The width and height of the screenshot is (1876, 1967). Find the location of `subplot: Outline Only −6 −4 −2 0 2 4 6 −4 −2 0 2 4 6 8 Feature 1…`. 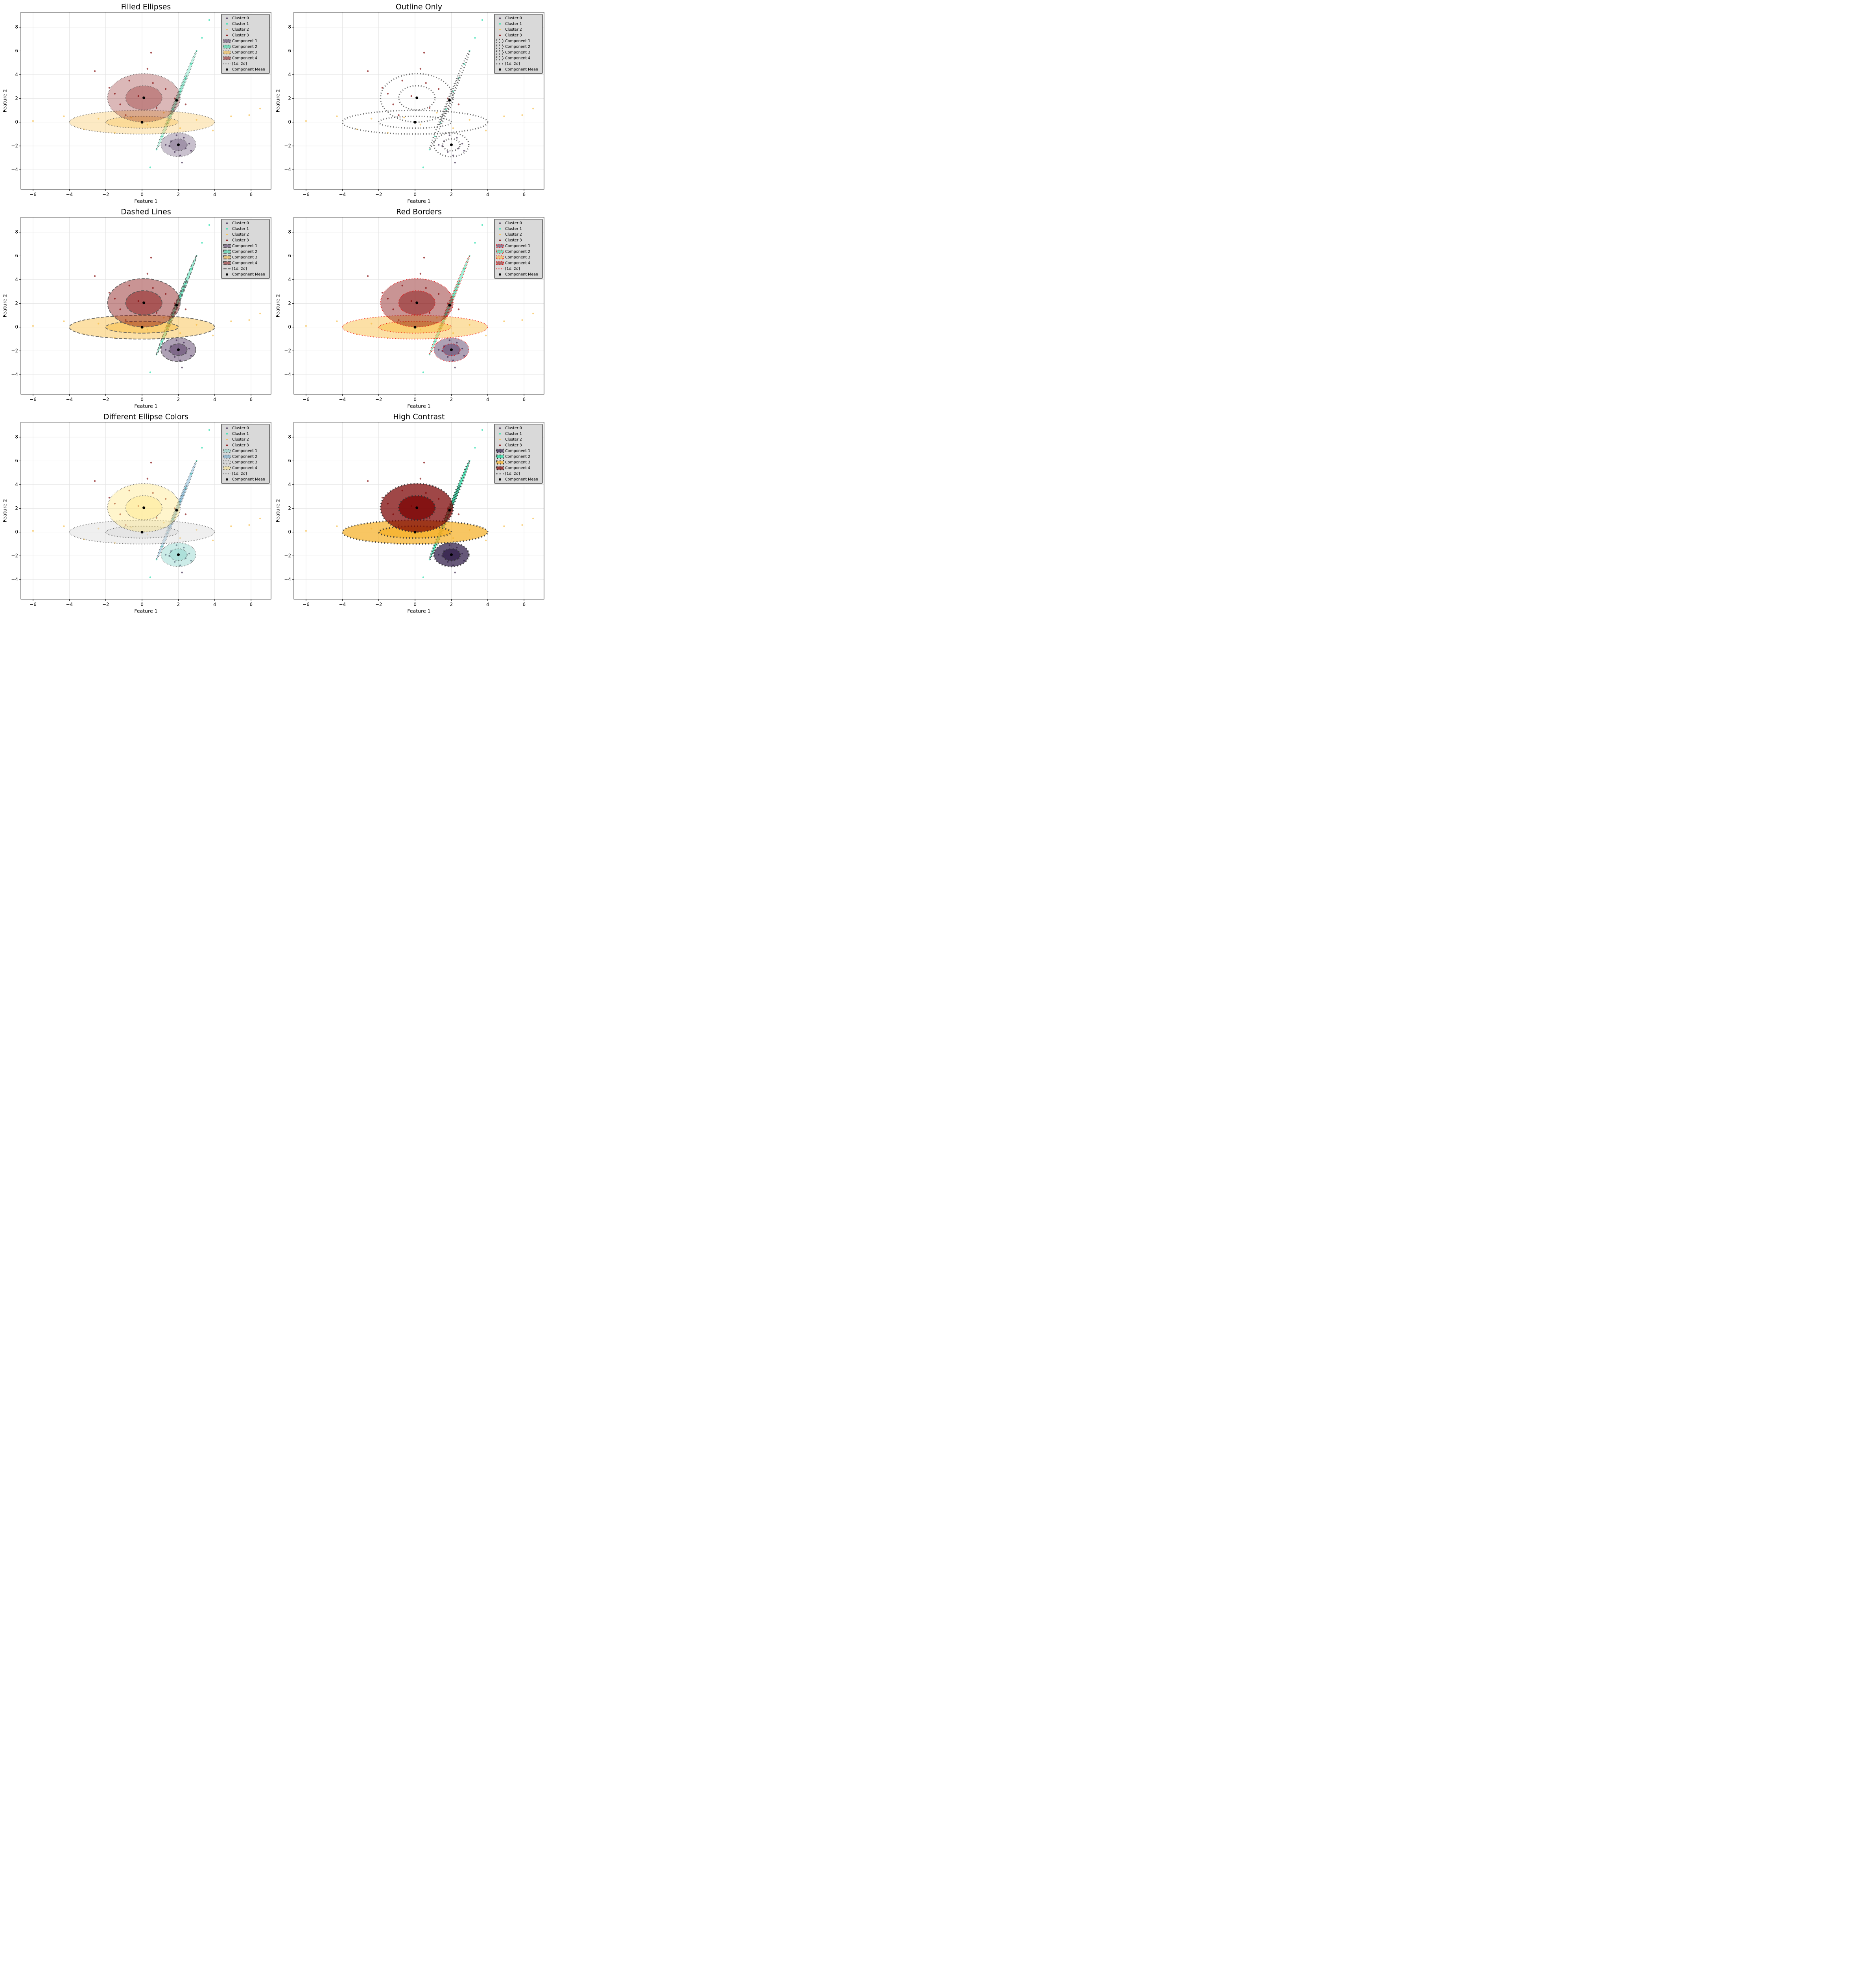

subplot: Outline Only −6 −4 −2 0 2 4 6 −4 −2 0 2 4 6 8 Feature 1… is located at coordinates (409, 103).